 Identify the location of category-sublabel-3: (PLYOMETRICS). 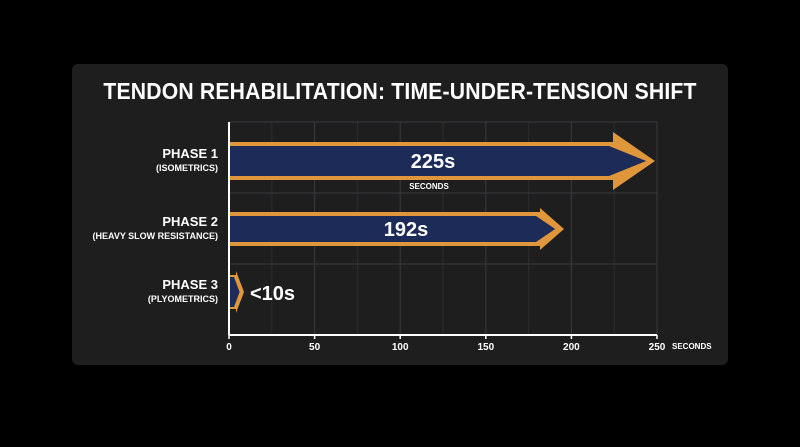
(183, 299).